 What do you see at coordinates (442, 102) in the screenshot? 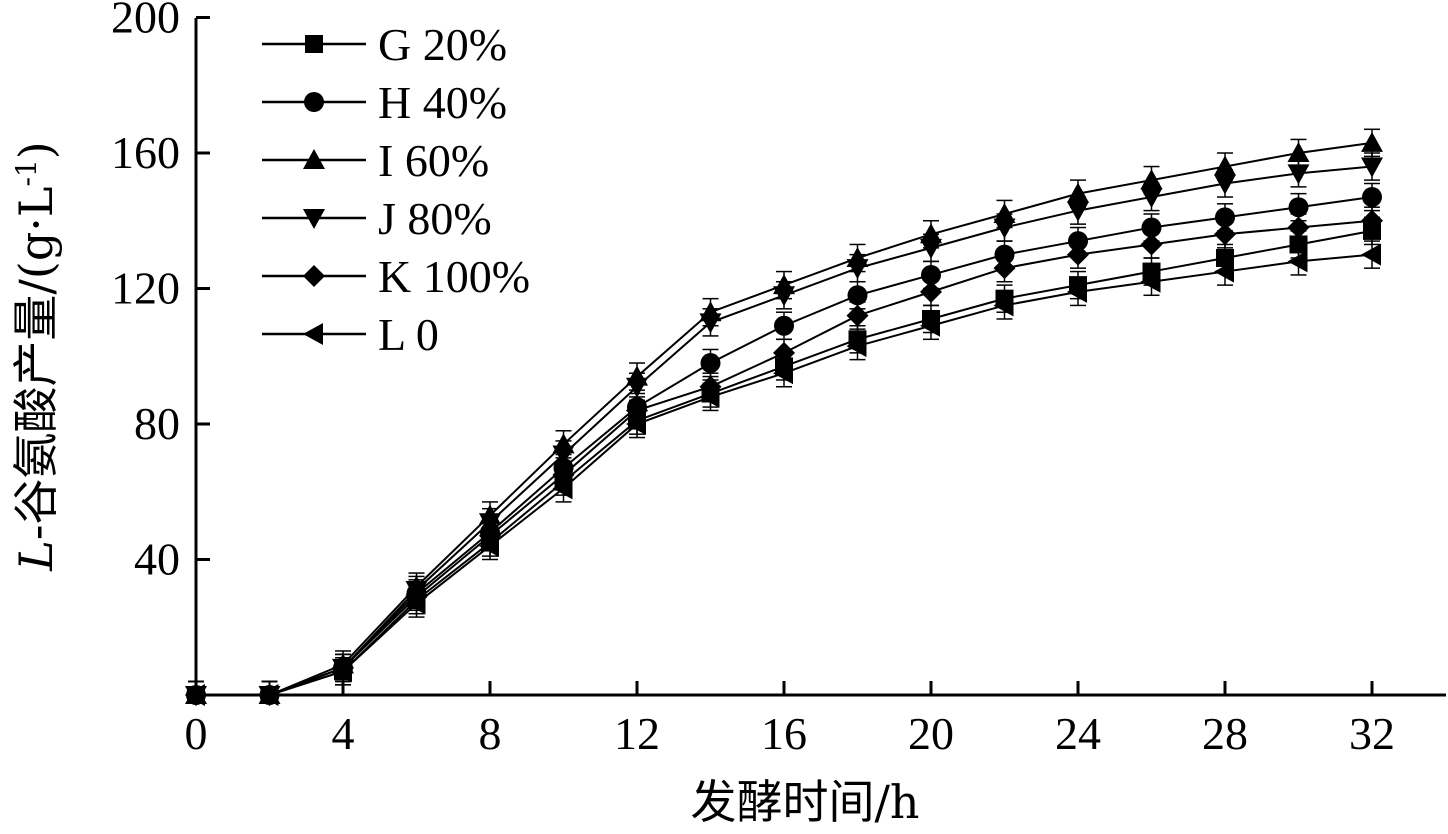
I see `legend-label: H 40%` at bounding box center [442, 102].